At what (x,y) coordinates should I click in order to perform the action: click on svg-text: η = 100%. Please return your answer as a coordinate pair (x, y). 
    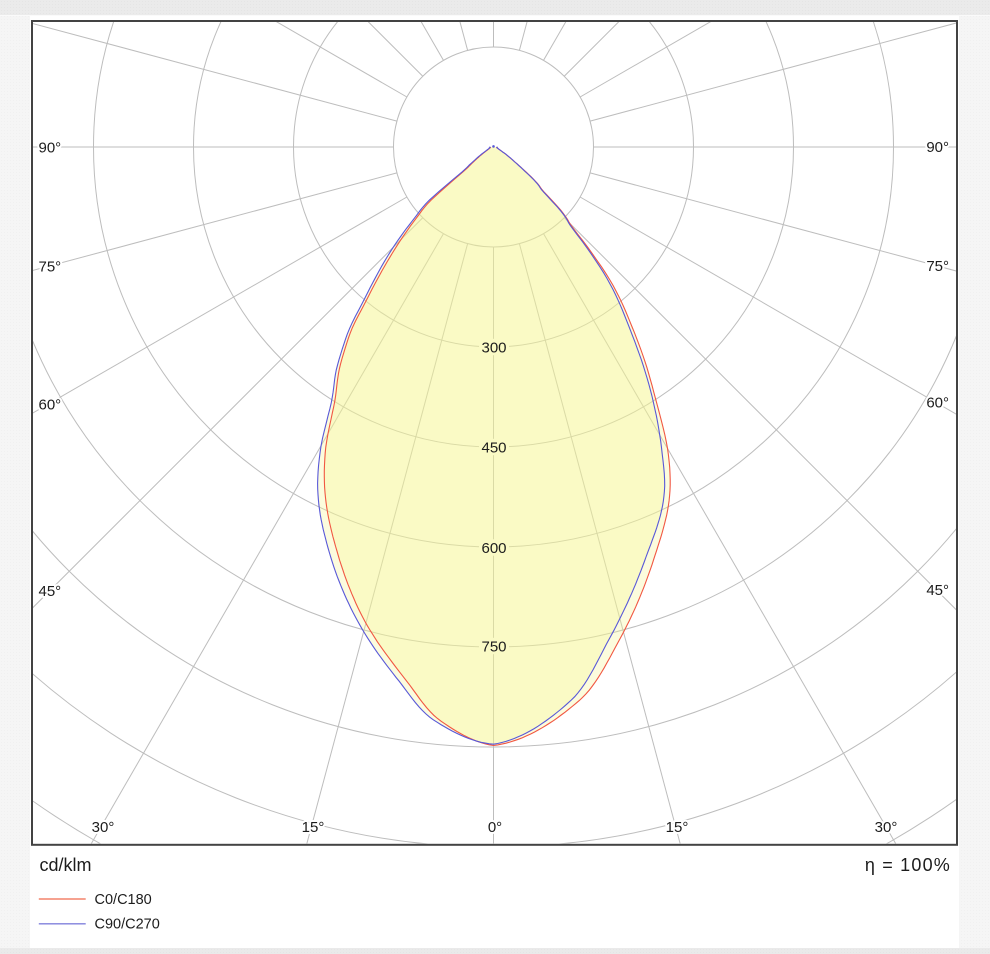
    Looking at the image, I should click on (908, 865).